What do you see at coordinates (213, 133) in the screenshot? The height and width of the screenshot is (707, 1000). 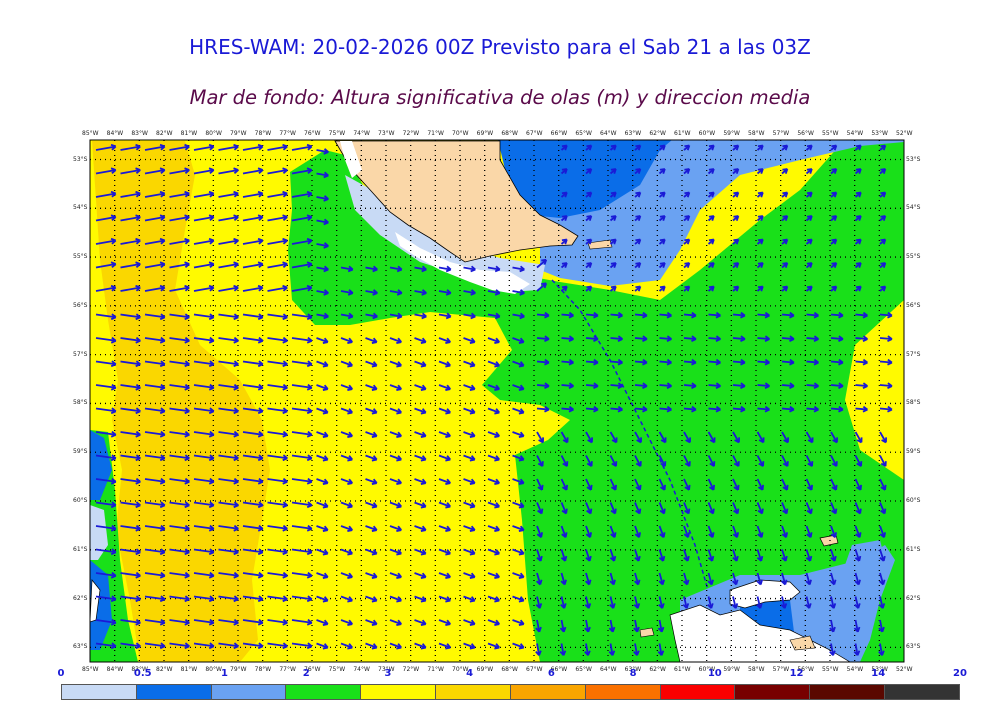 I see `lon-tick-label-top: 80°W` at bounding box center [213, 133].